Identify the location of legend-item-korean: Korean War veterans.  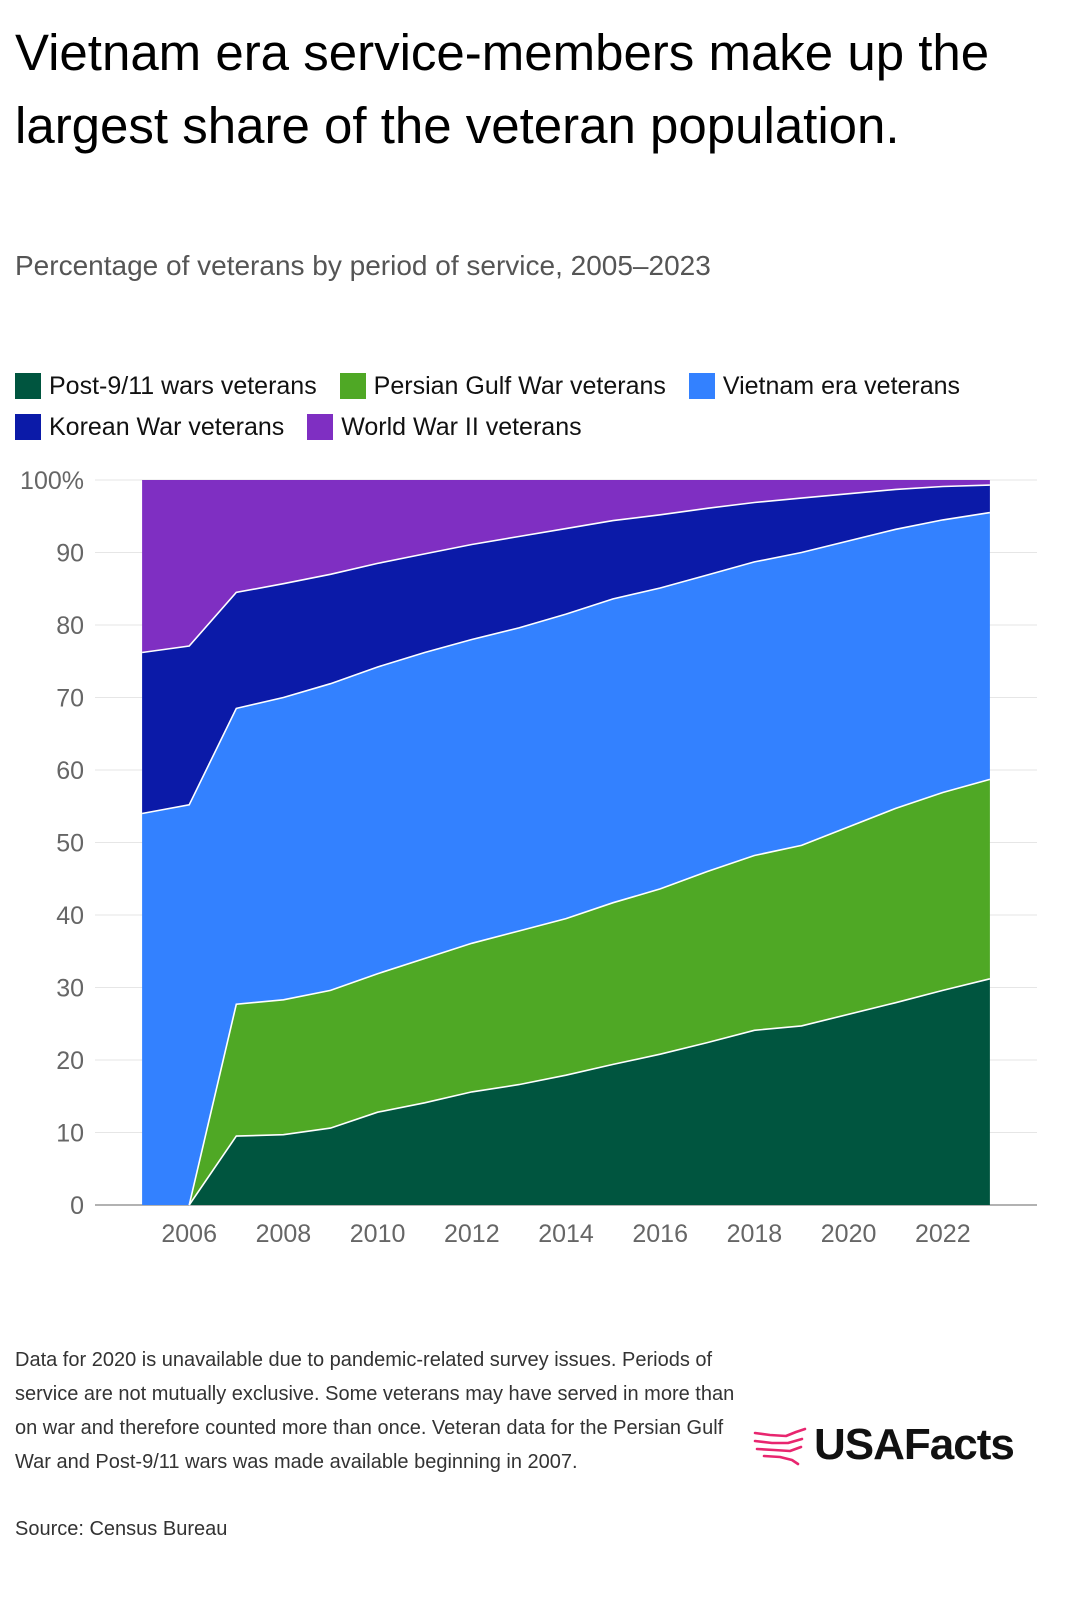
(149, 427).